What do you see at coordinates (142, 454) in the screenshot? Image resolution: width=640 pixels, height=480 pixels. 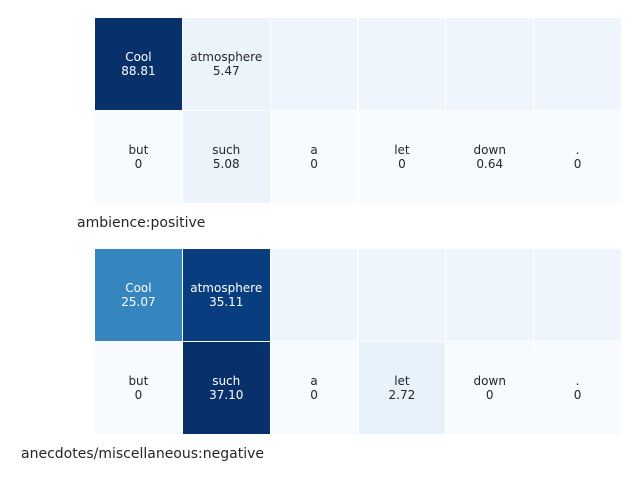 I see `heatmap-caption: anecdotes/miscellaneous:negative` at bounding box center [142, 454].